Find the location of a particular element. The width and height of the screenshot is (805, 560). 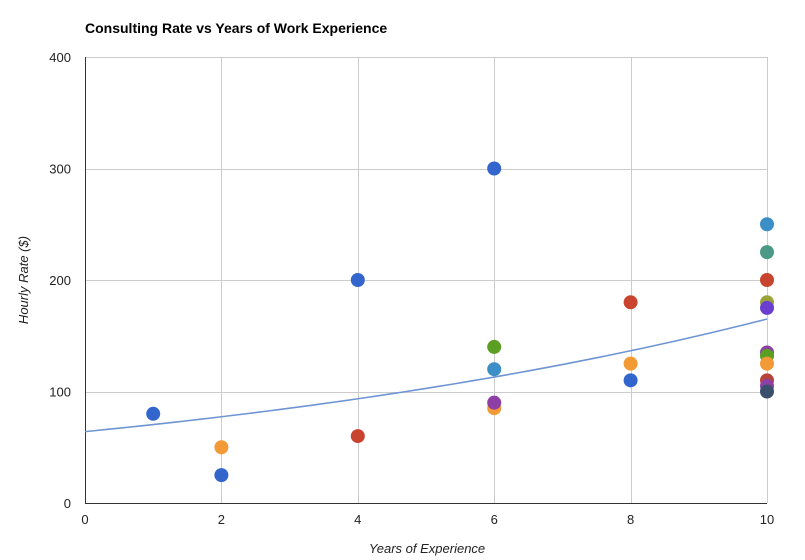

x-tick-label-4: 4 is located at coordinates (357, 519).